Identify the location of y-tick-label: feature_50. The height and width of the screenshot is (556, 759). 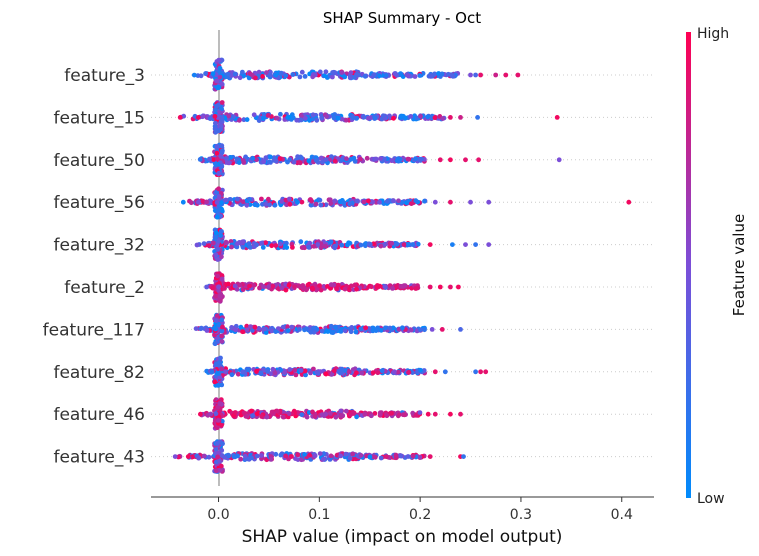
(99, 161).